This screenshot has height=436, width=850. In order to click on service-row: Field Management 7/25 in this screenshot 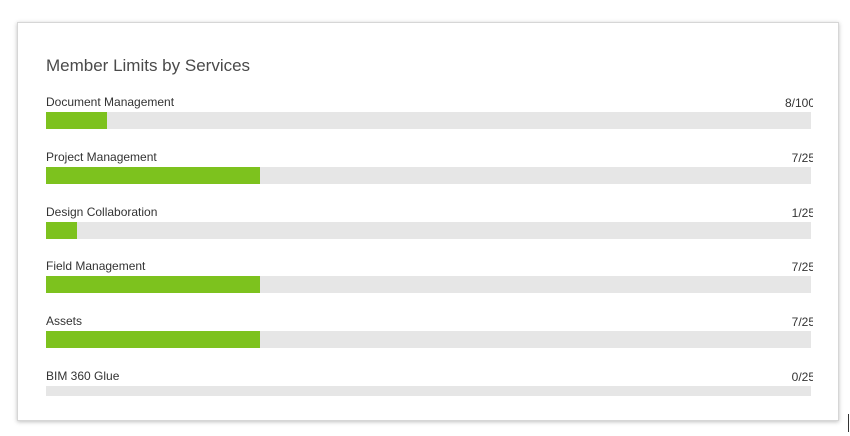, I will do `click(429, 277)`.